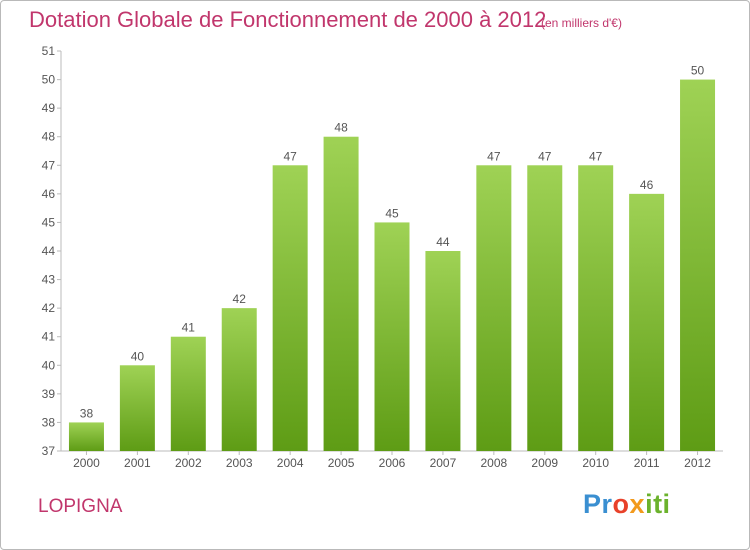 The image size is (750, 550). What do you see at coordinates (49, 165) in the screenshot?
I see `y-tick-label: 47` at bounding box center [49, 165].